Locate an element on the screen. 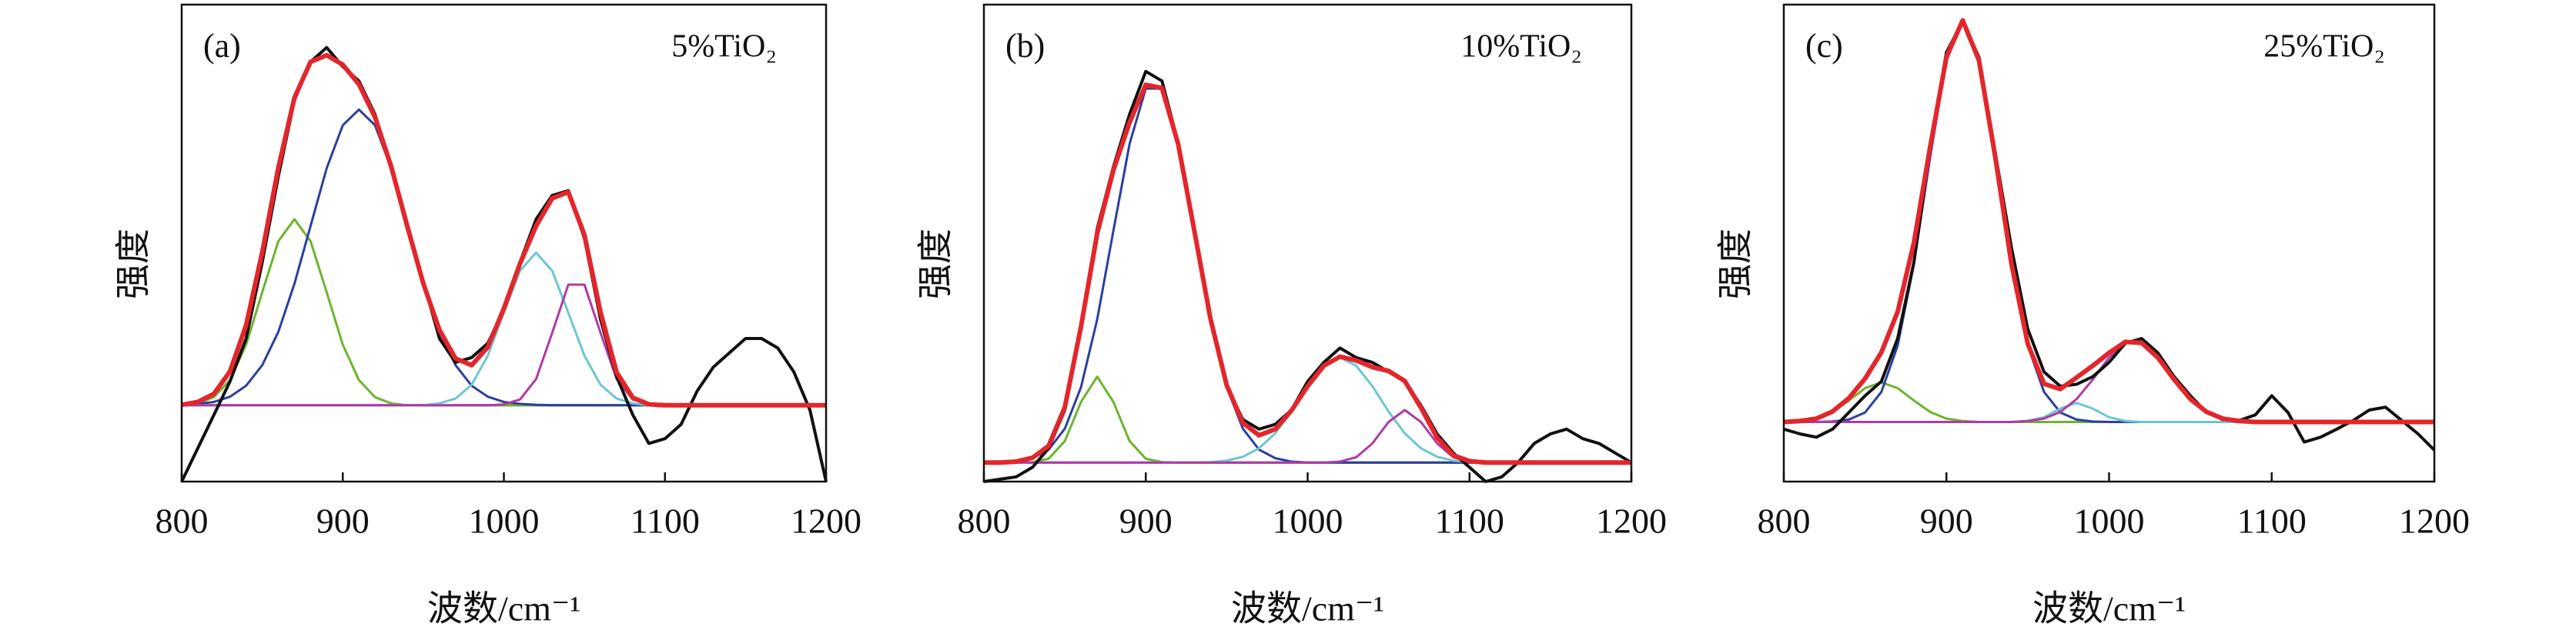 The image size is (2576, 637). panel-label: (c) is located at coordinates (1824, 46).